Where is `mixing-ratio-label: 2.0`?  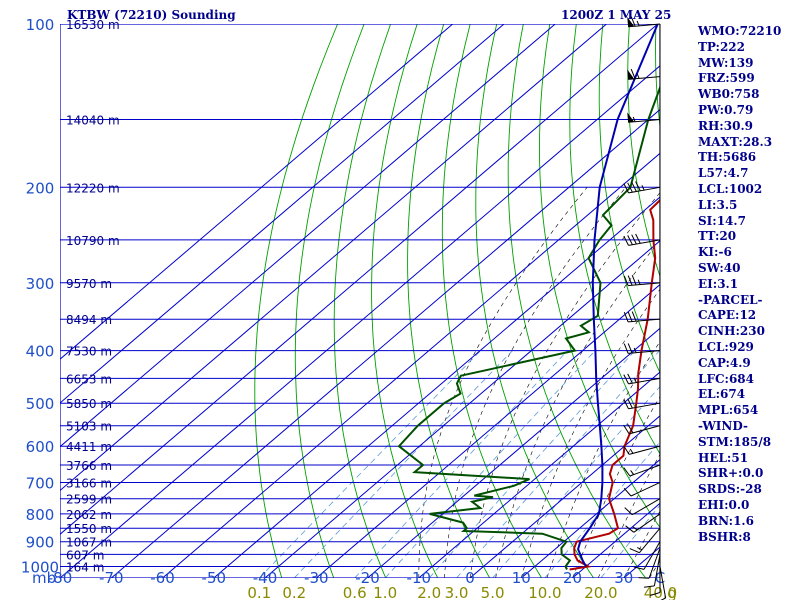 mixing-ratio-label: 2.0 is located at coordinates (429, 592).